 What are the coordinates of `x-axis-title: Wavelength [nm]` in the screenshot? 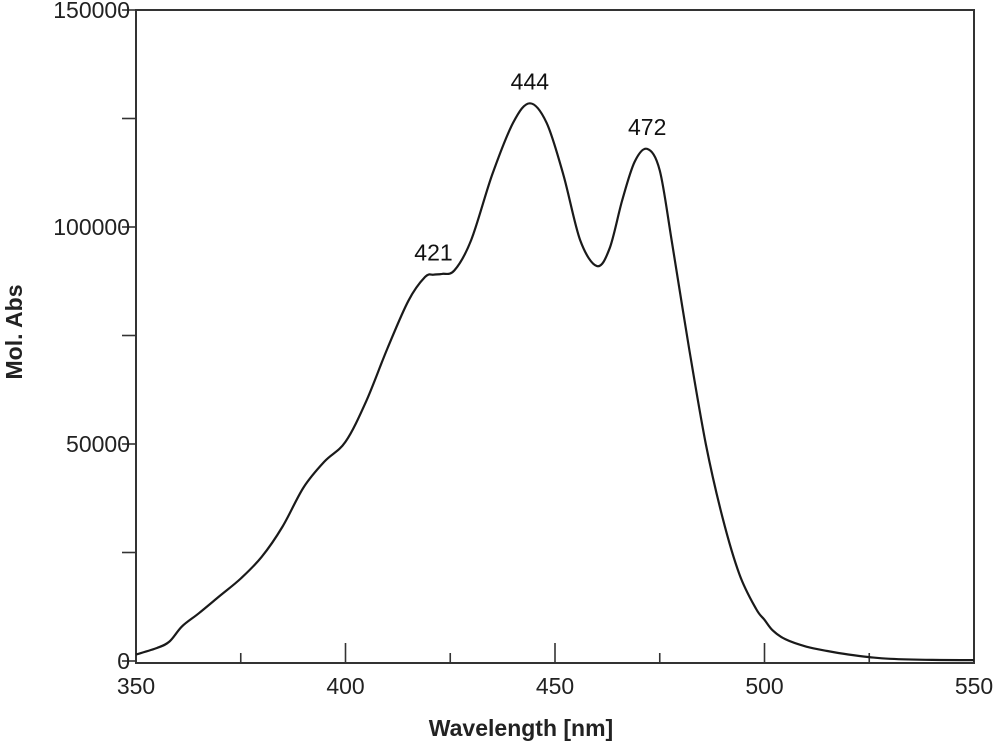 It's located at (521, 728).